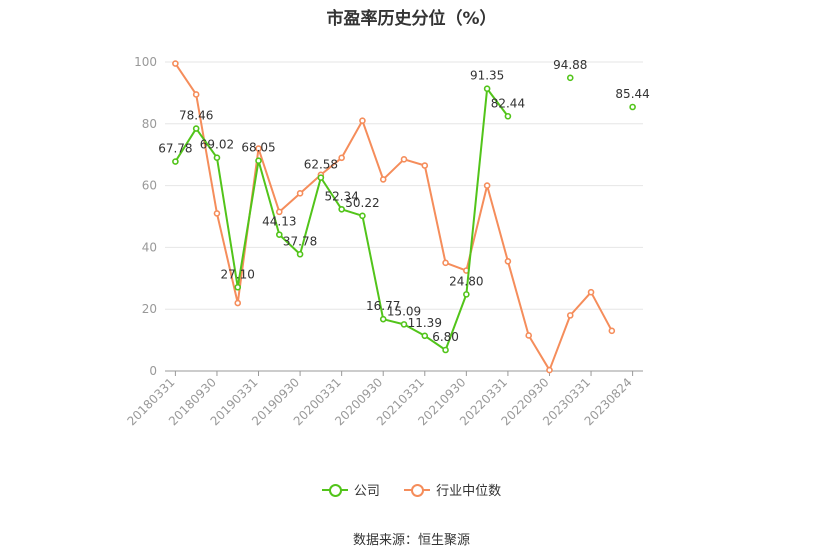 The height and width of the screenshot is (560, 823). I want to click on company-data-label: 37.78, so click(300, 241).